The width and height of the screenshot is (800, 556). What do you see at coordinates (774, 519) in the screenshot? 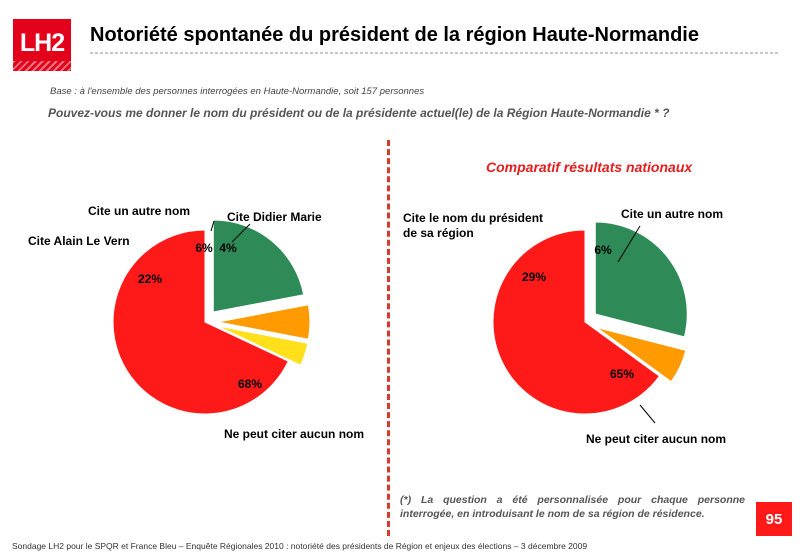
I see `page-number: 95` at bounding box center [774, 519].